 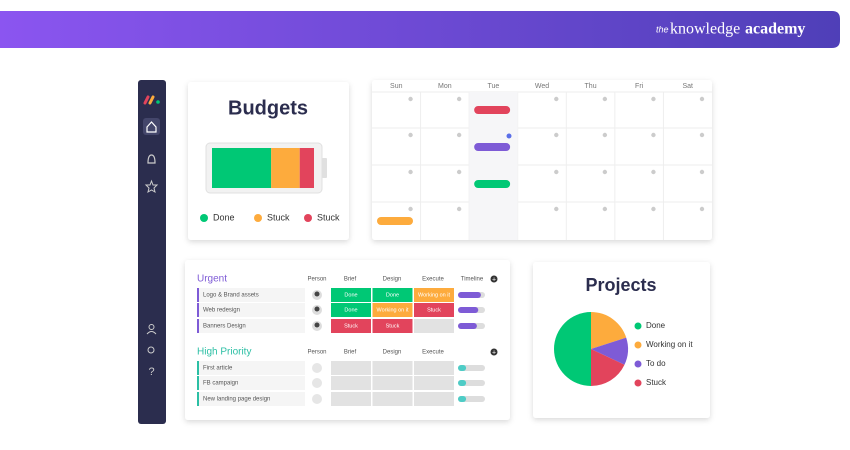 What do you see at coordinates (317, 294) in the screenshot?
I see `person-head` at bounding box center [317, 294].